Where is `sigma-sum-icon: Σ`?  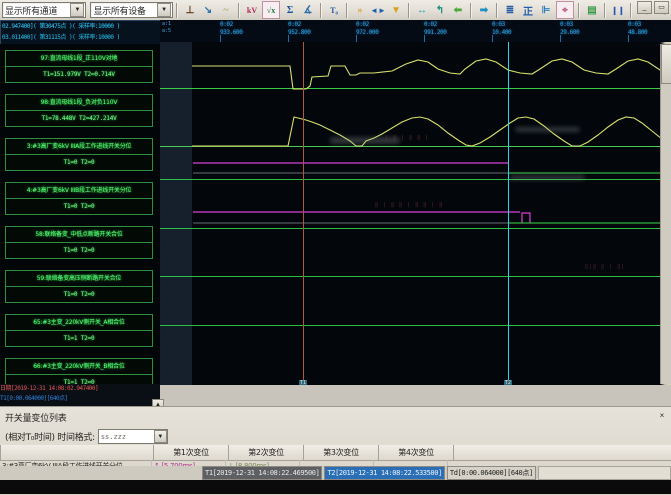
sigma-sum-icon: Σ is located at coordinates (290, 10).